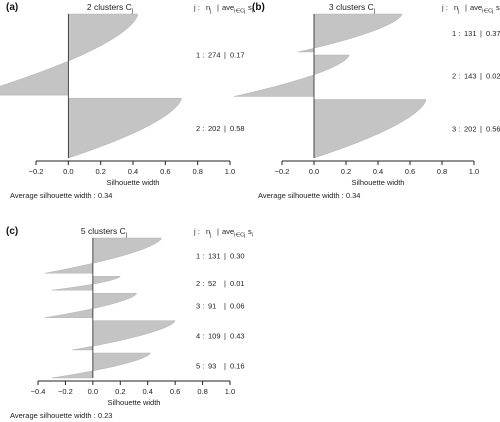 The image size is (500, 422). I want to click on x-axis: −0.2 0.0 0.2 0.4 0.6 0.8 1.0 Silhouette width, so click(377, 173).